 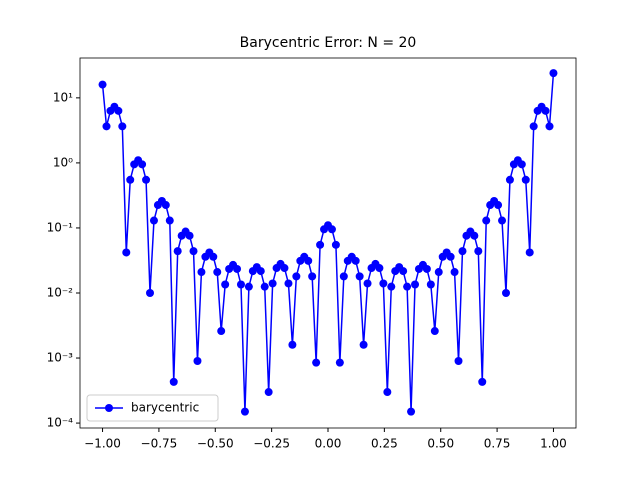 I want to click on y-tick-label: 10⁻², so click(x=60, y=292).